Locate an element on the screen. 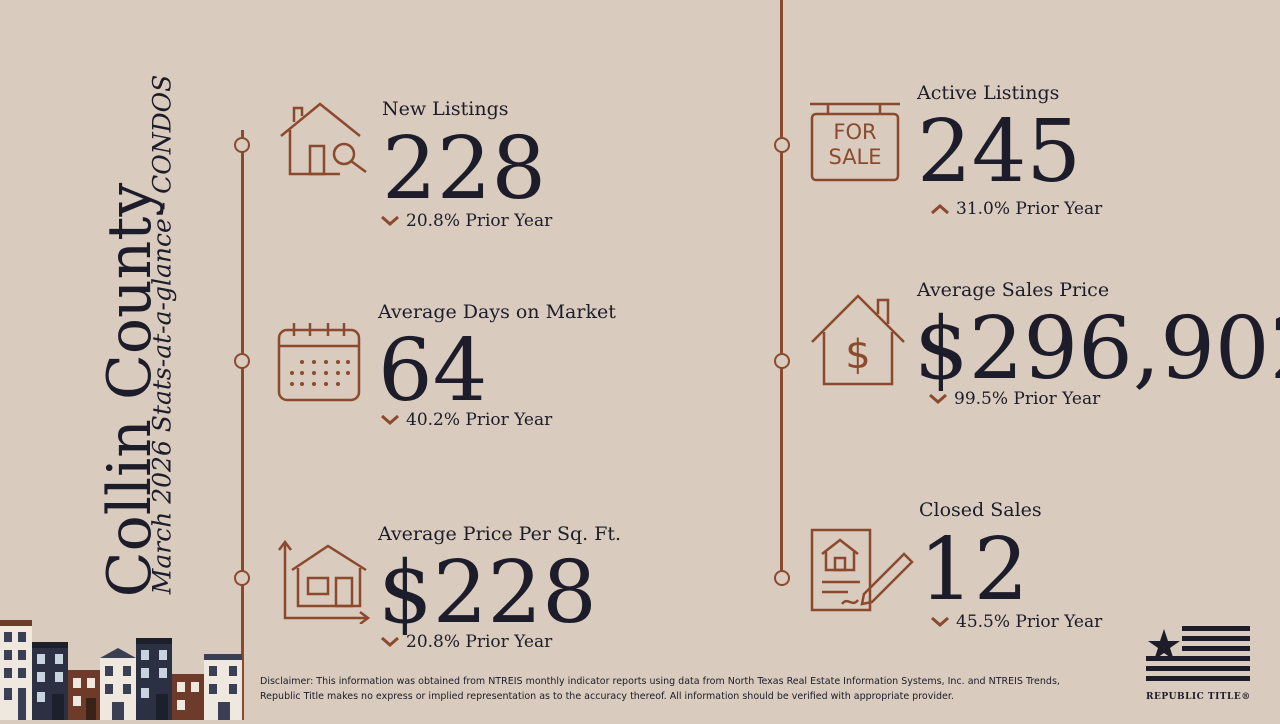 The height and width of the screenshot is (724, 1280). avg-ppsf-label: Average Price Per Sq. Ft. is located at coordinates (500, 534).